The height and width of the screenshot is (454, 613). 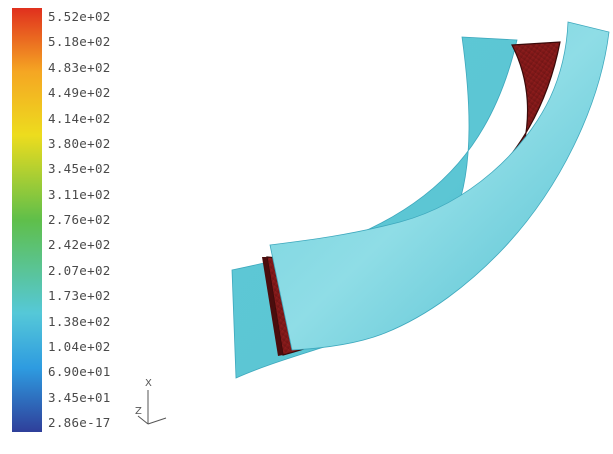 I want to click on legend-tick-label: 2.76e+02, so click(x=79, y=219).